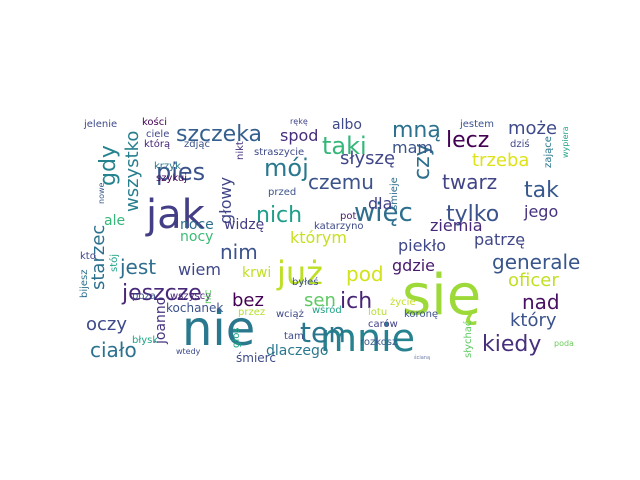 This screenshot has width=640, height=480. What do you see at coordinates (138, 267) in the screenshot?
I see `word-jest: jest` at bounding box center [138, 267].